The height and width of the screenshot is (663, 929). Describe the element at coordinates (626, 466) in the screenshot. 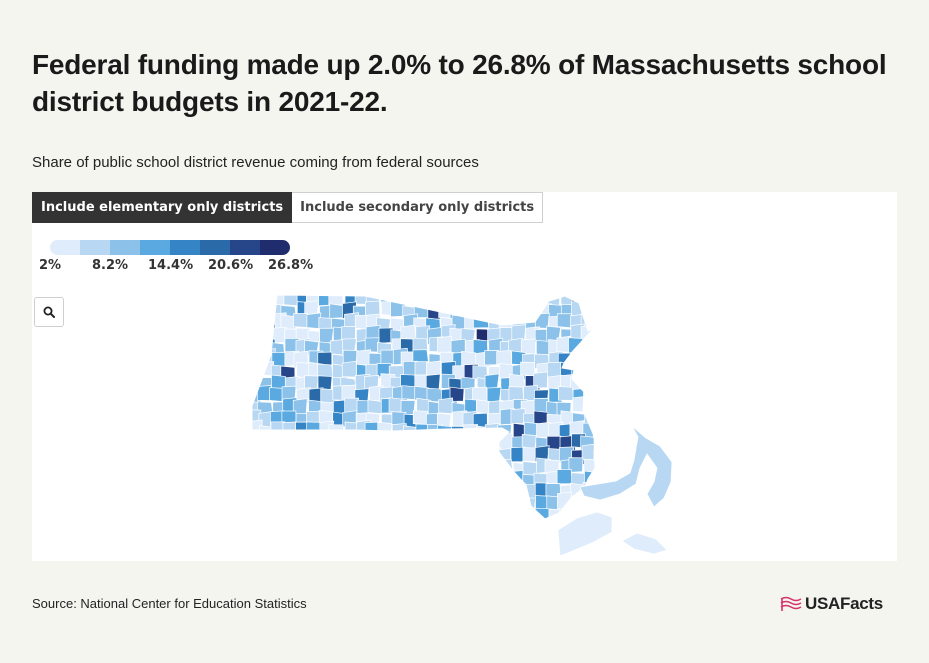

I see `cape-cod` at that location.